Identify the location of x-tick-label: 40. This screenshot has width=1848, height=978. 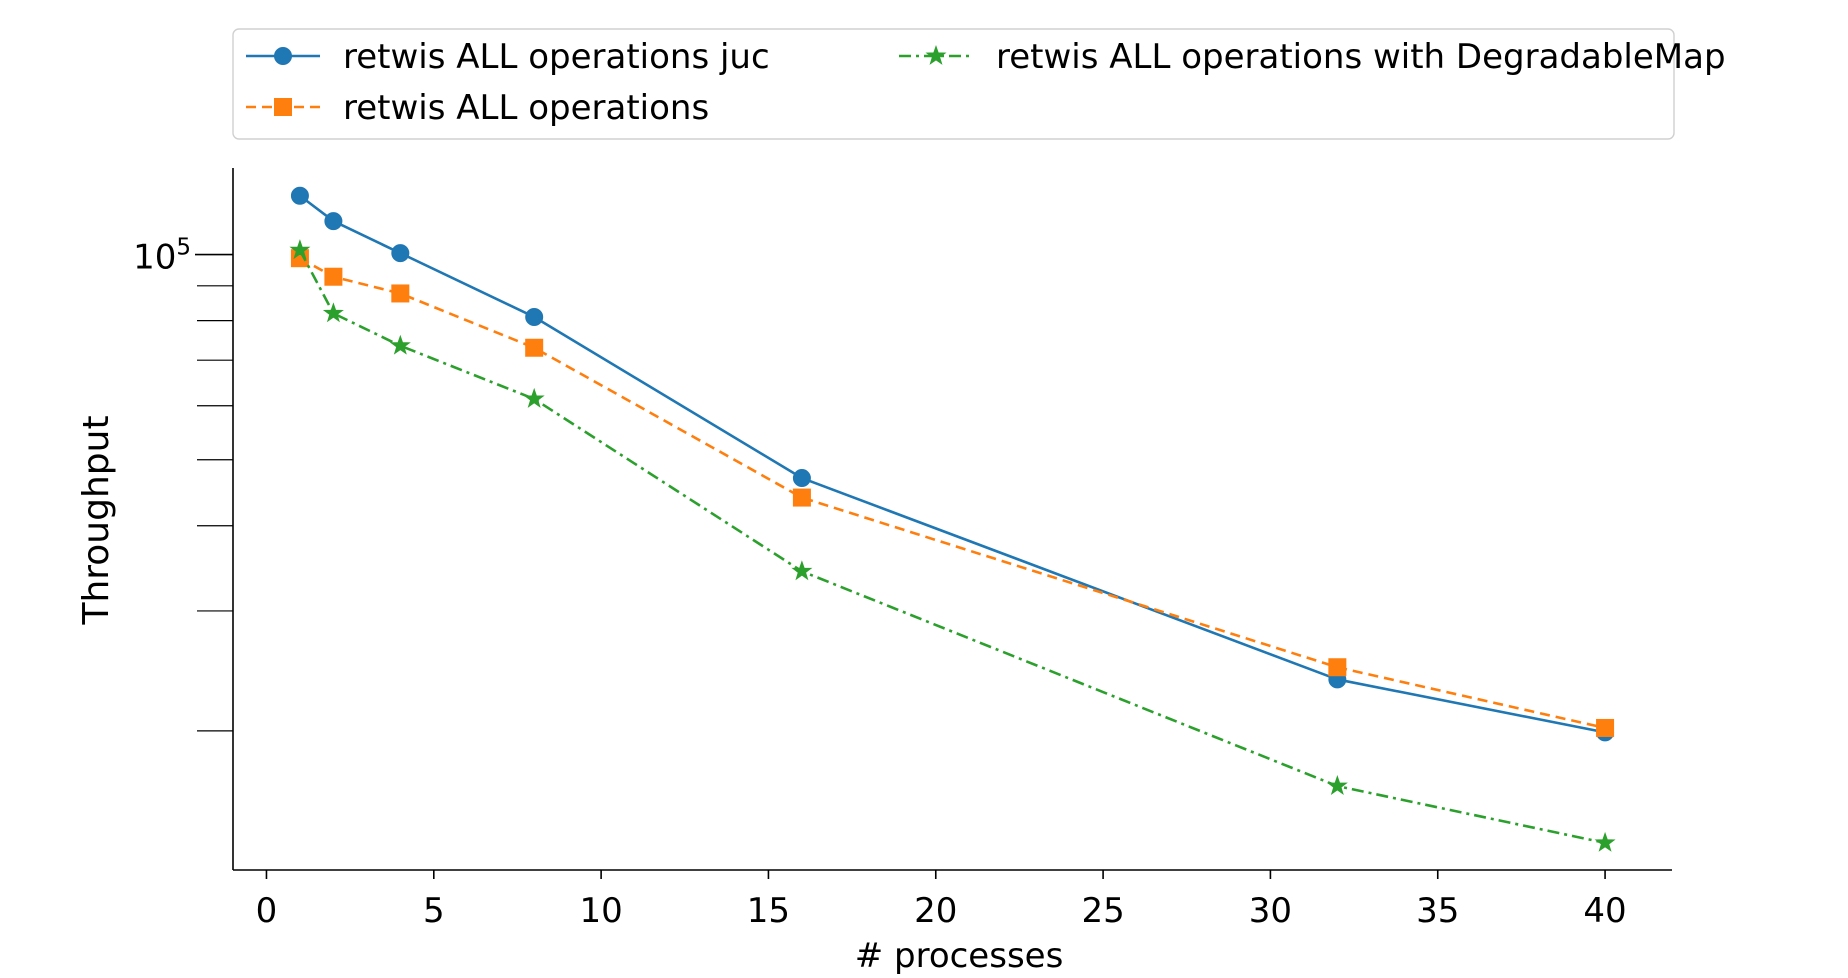
(1604, 911).